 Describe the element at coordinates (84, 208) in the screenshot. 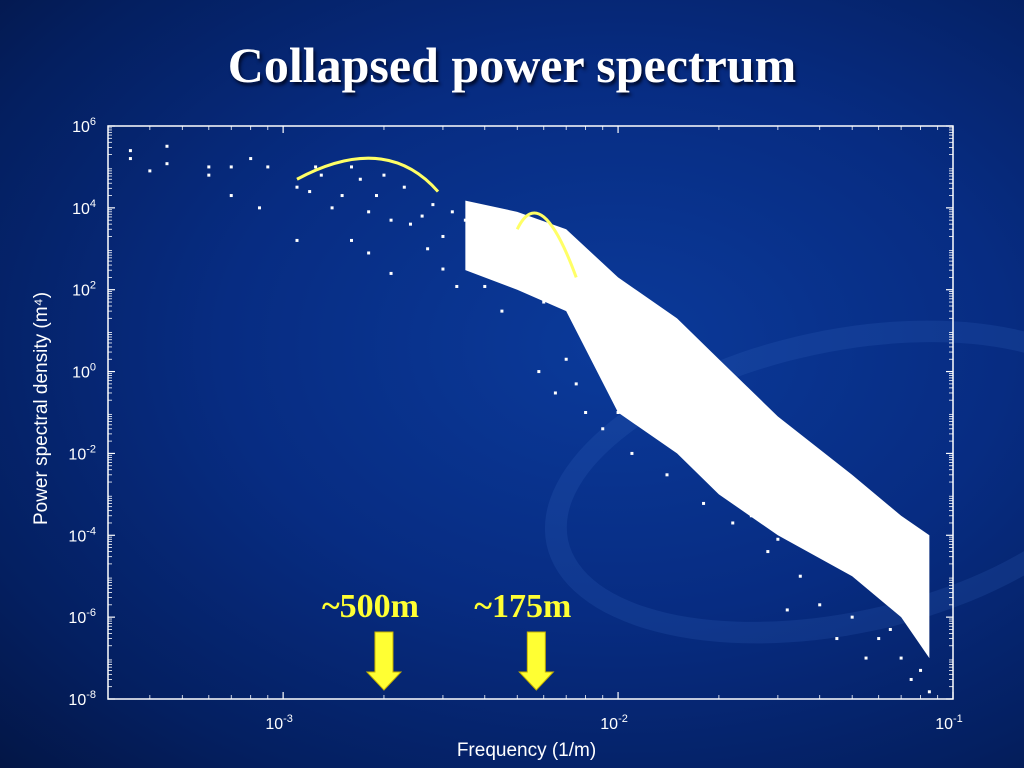

I see `y-tick-label: 10⁴` at that location.